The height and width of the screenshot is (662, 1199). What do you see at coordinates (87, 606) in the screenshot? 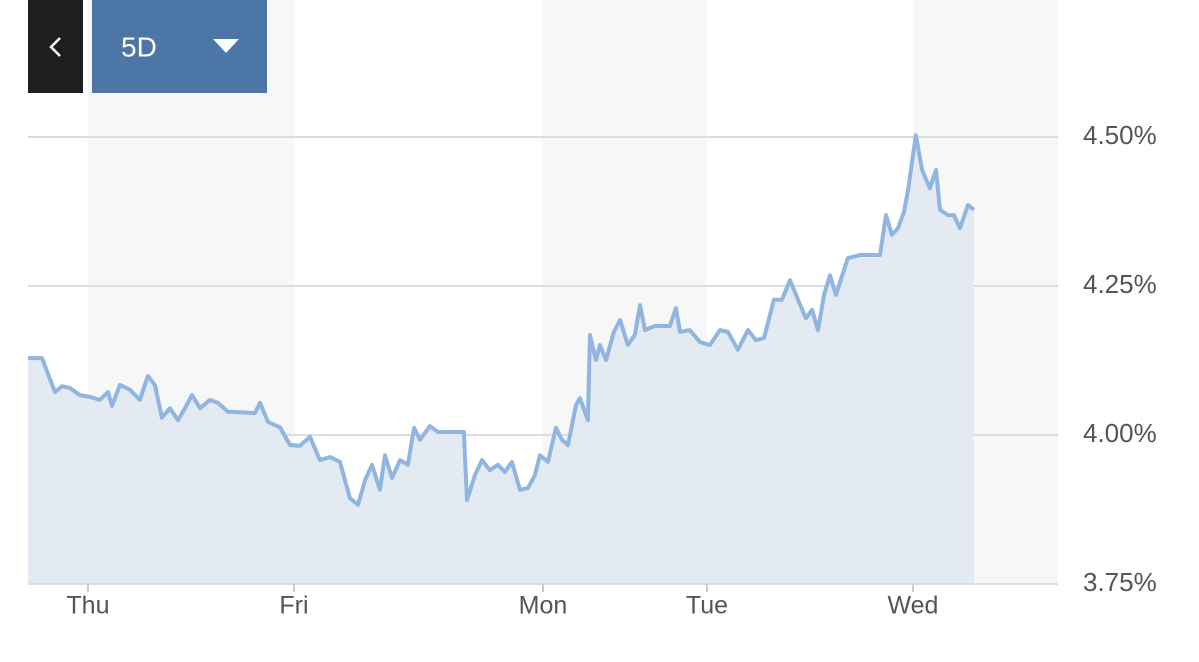
I see `x-tick-label: Thu` at bounding box center [87, 606].